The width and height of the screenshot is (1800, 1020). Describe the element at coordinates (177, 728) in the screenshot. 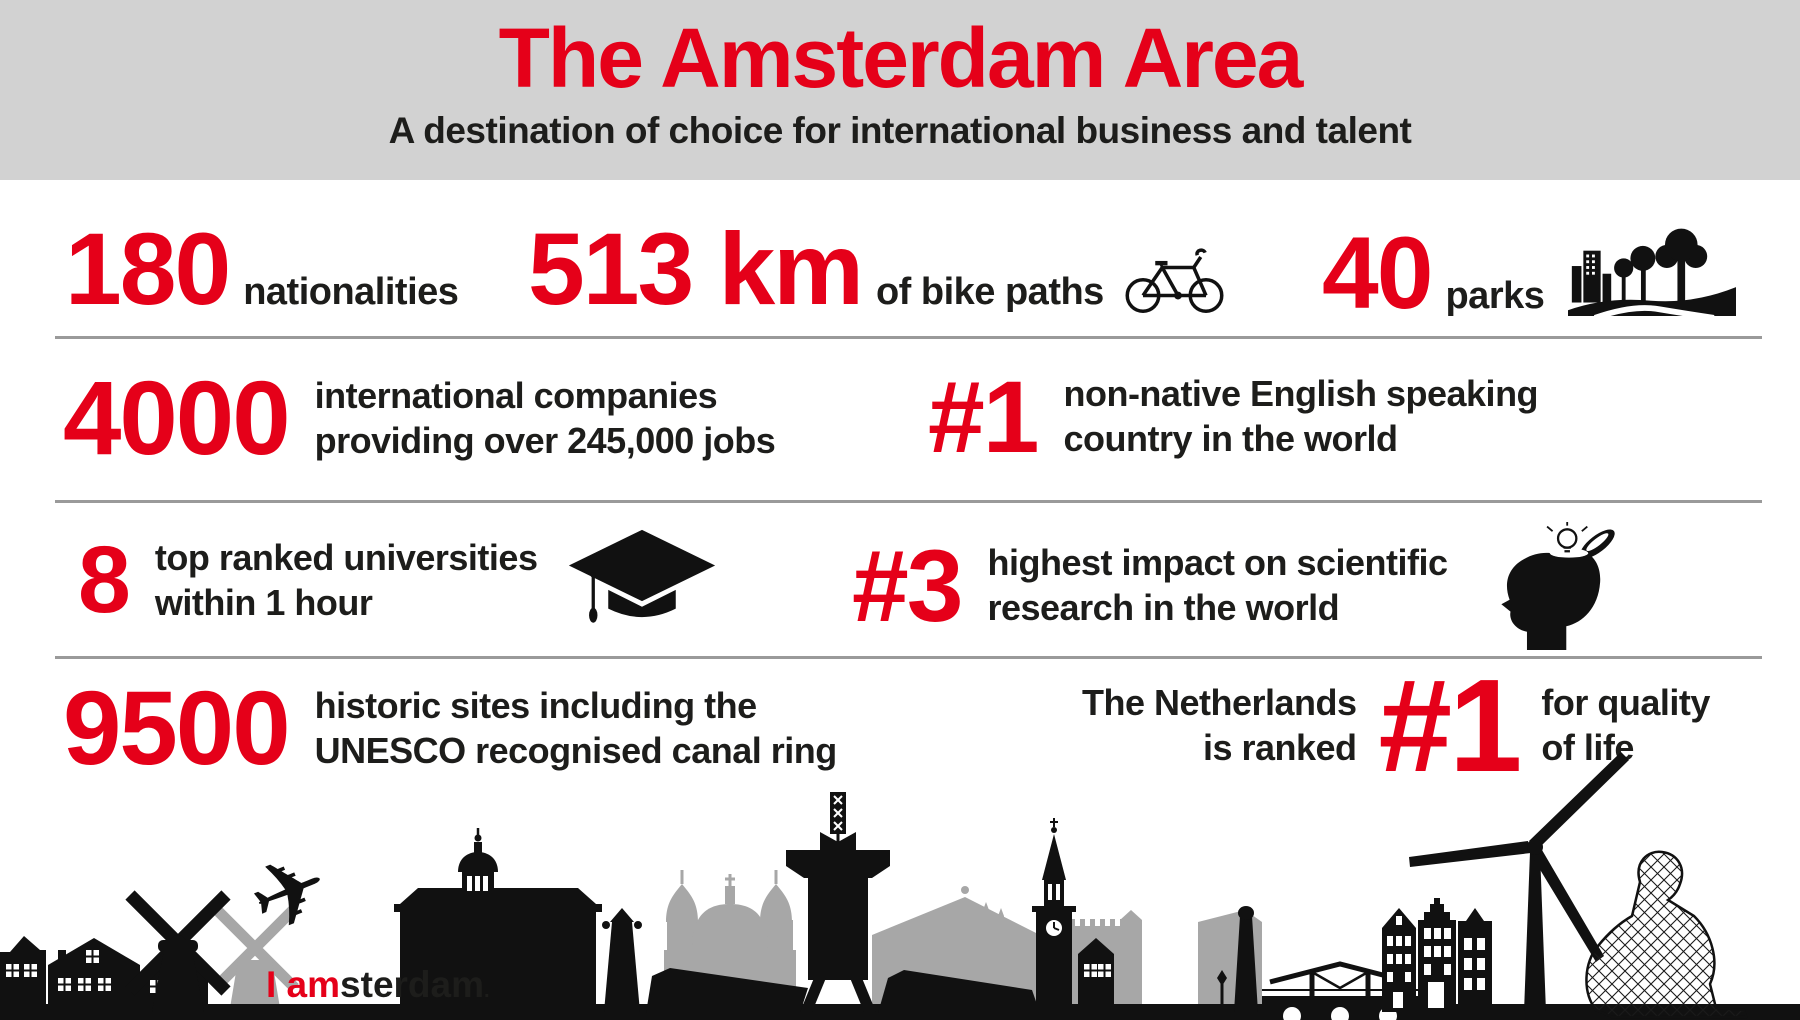

I see `stat-historic-sites-value: 9500` at that location.